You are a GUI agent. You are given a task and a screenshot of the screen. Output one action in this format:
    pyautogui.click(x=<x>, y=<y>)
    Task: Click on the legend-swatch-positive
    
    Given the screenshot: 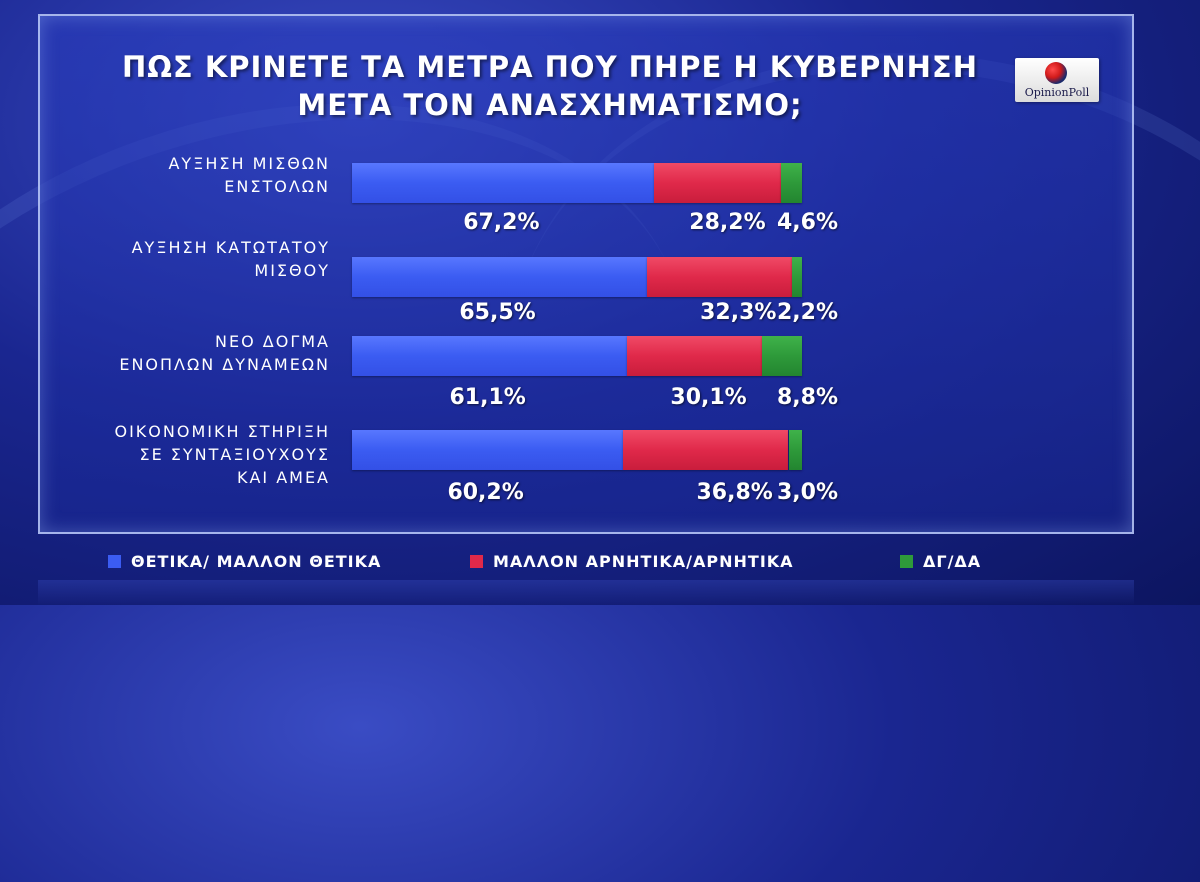 What is the action you would take?
    pyautogui.click(x=114, y=561)
    